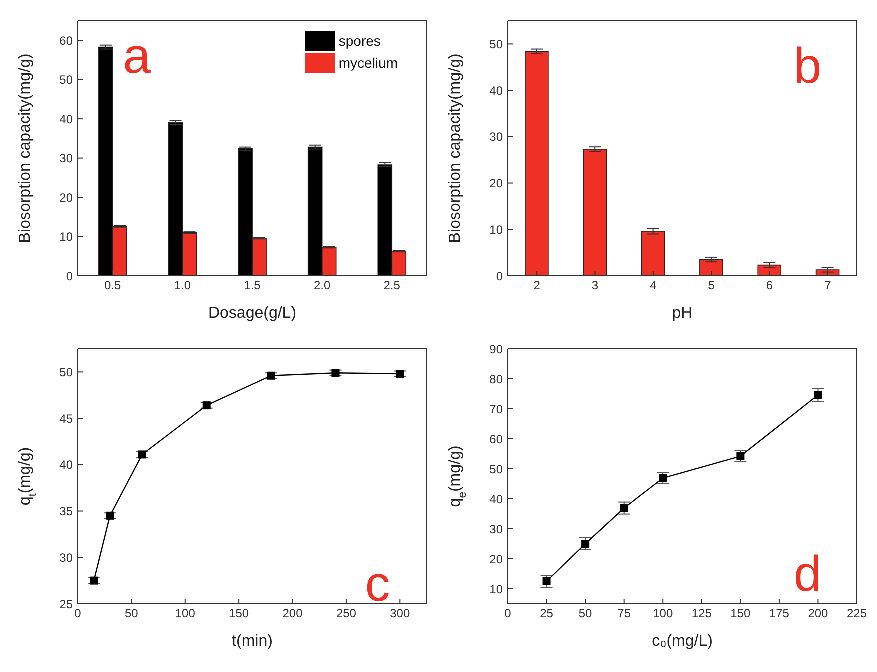 The width and height of the screenshot is (877, 672). I want to click on y-tick-label: 70, so click(497, 409).